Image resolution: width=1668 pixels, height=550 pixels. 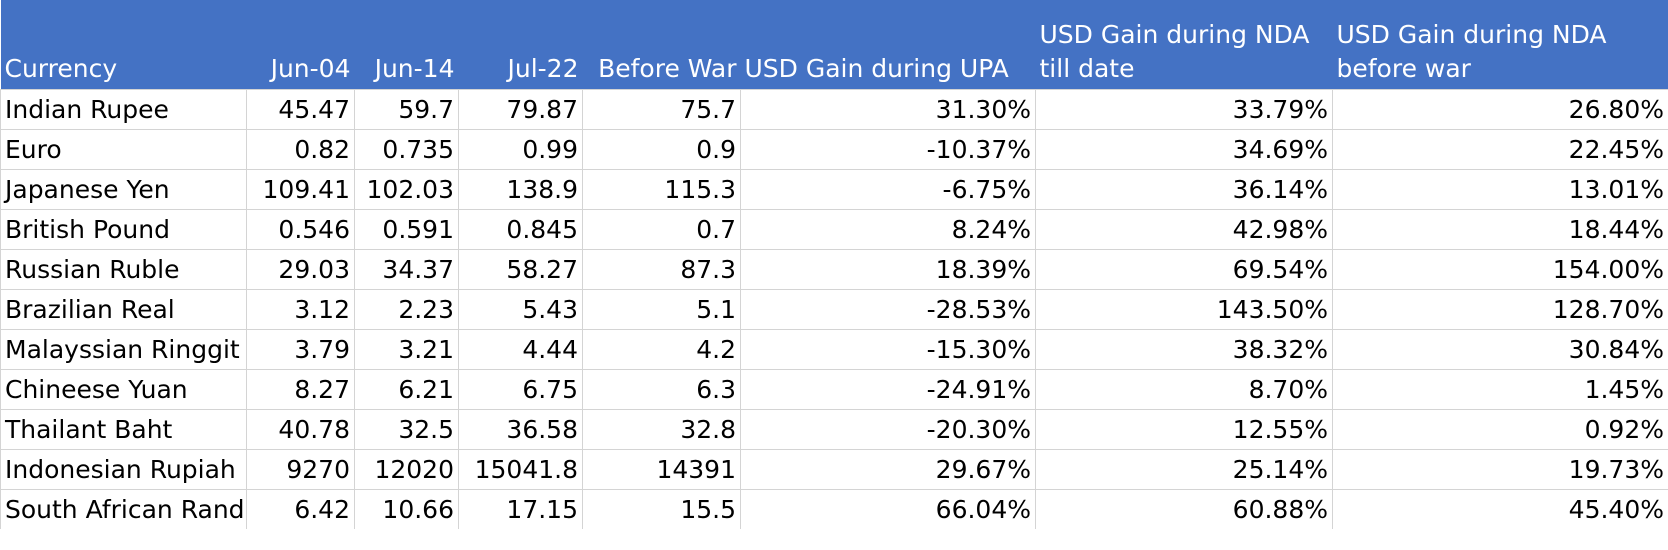 What do you see at coordinates (300, 469) in the screenshot?
I see `jun-04-cell: 9270` at bounding box center [300, 469].